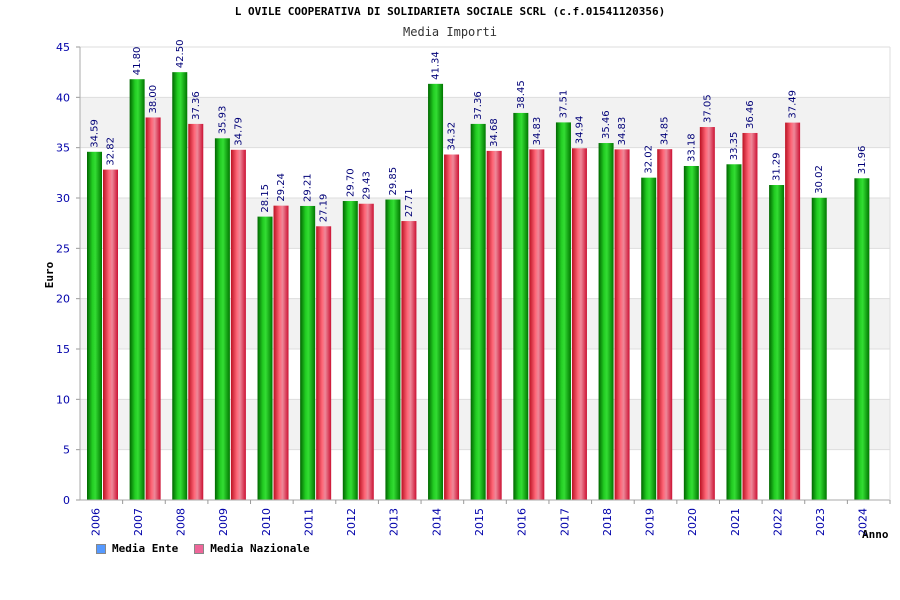 This screenshot has height=600, width=900. Describe the element at coordinates (308, 522) in the screenshot. I see `x-tick-label: 2011` at that location.